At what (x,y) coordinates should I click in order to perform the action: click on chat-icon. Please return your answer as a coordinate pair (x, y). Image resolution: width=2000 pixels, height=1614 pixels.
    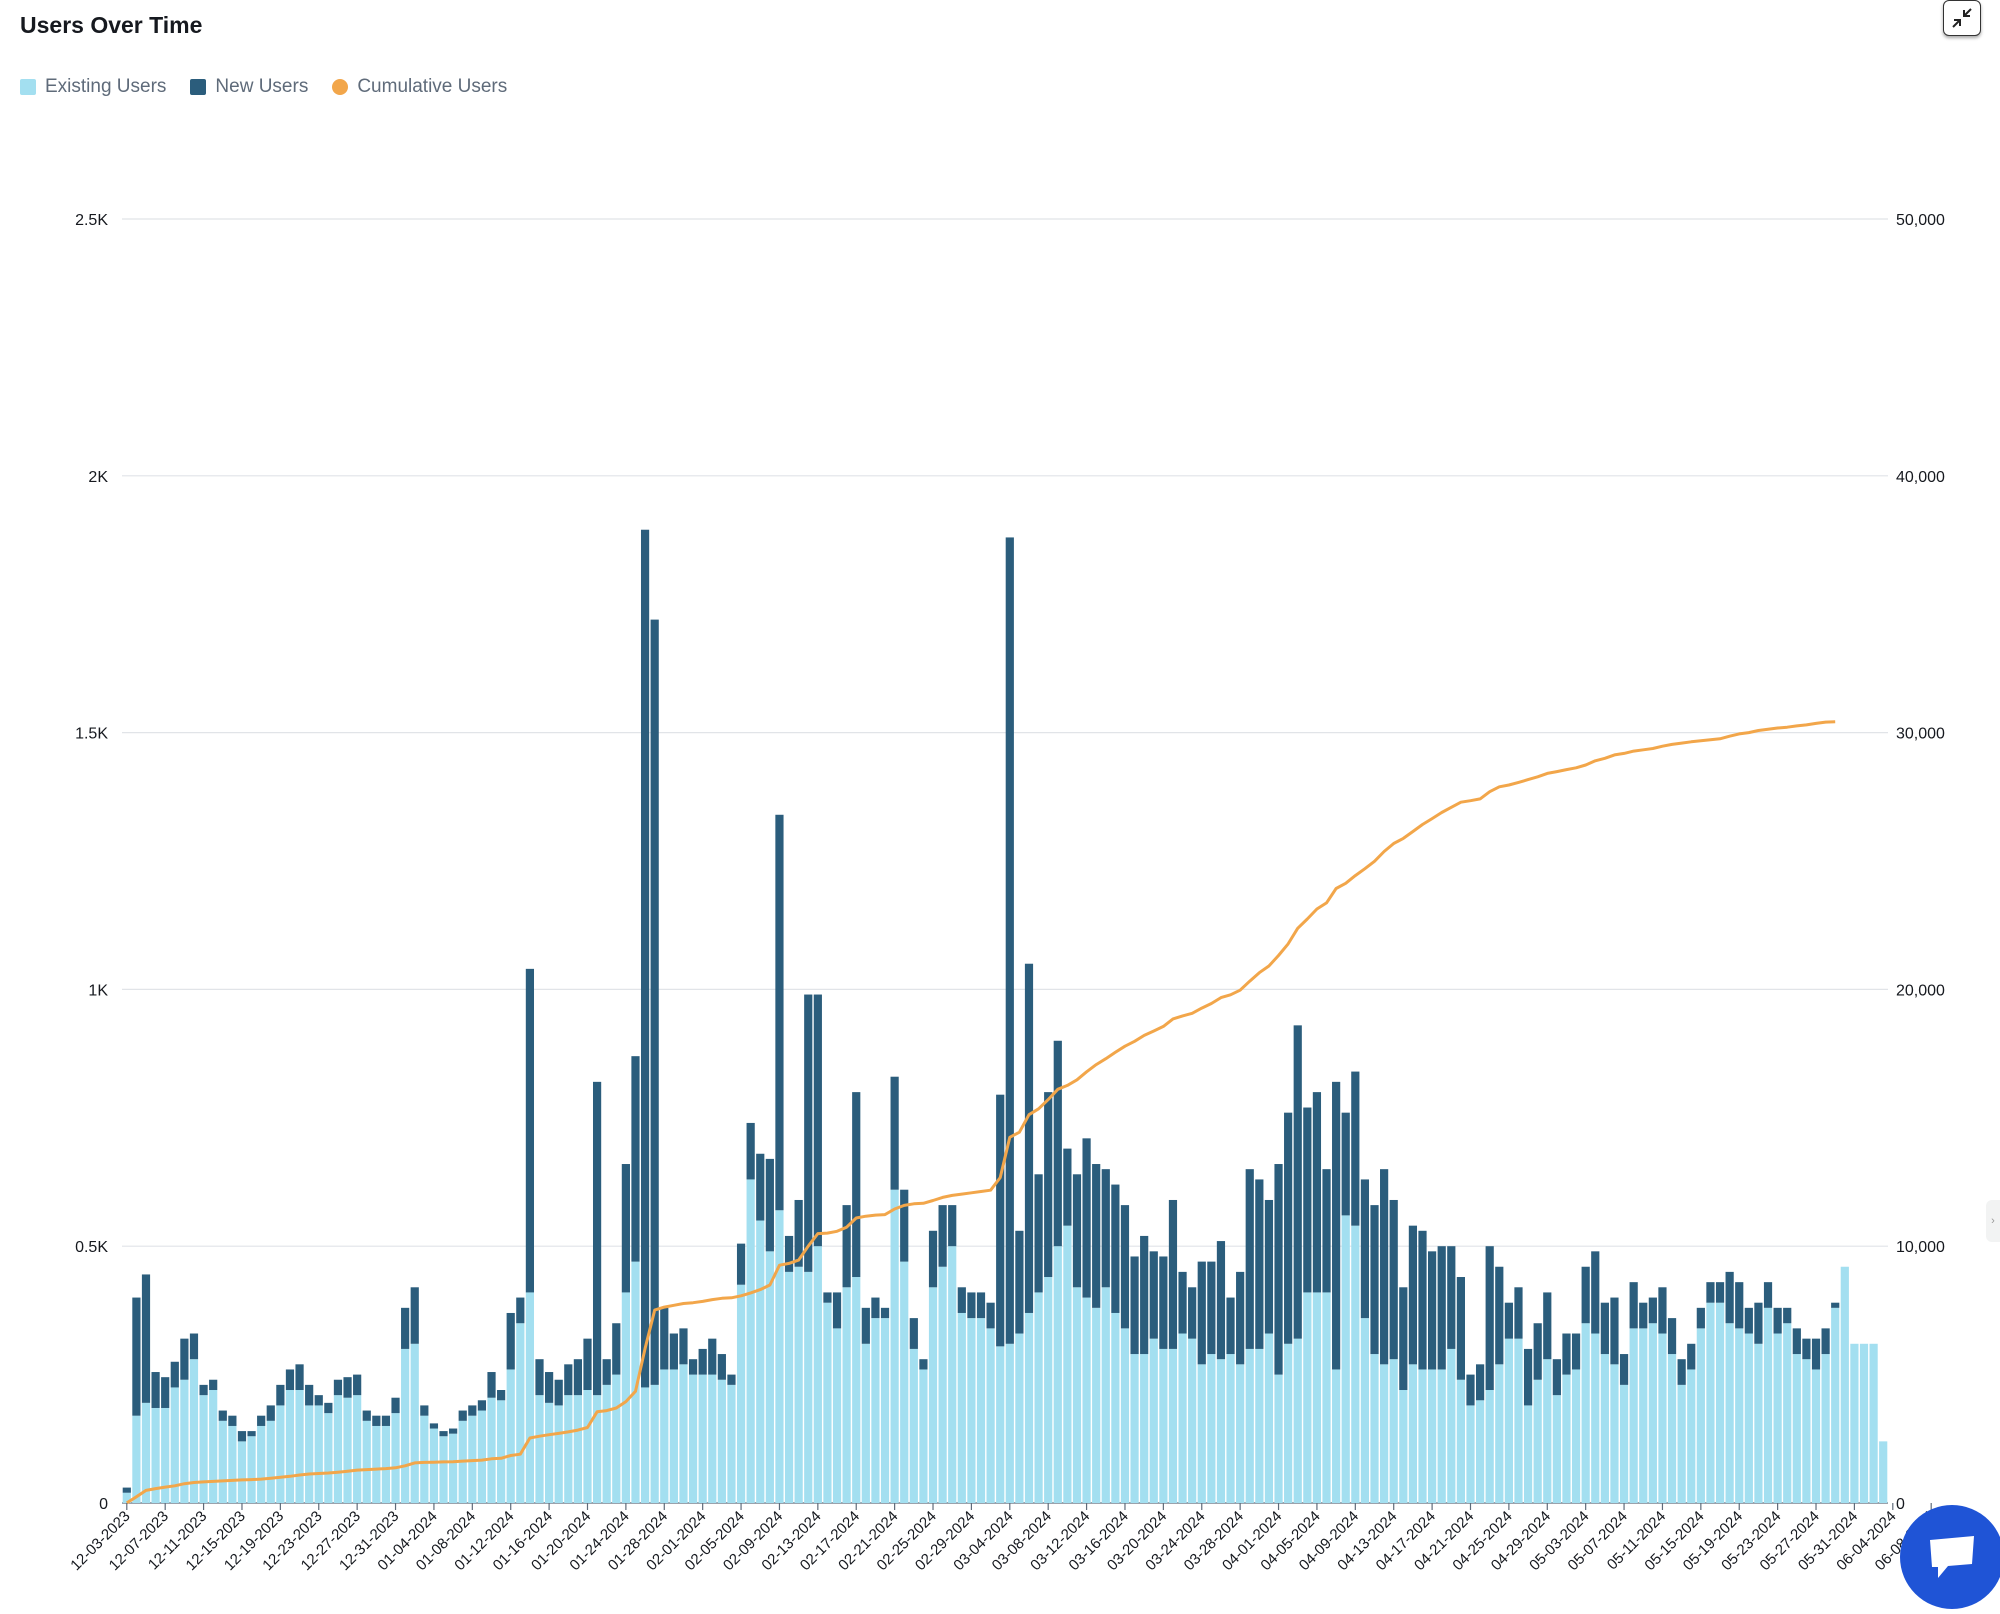
    Looking at the image, I should click on (1952, 1557).